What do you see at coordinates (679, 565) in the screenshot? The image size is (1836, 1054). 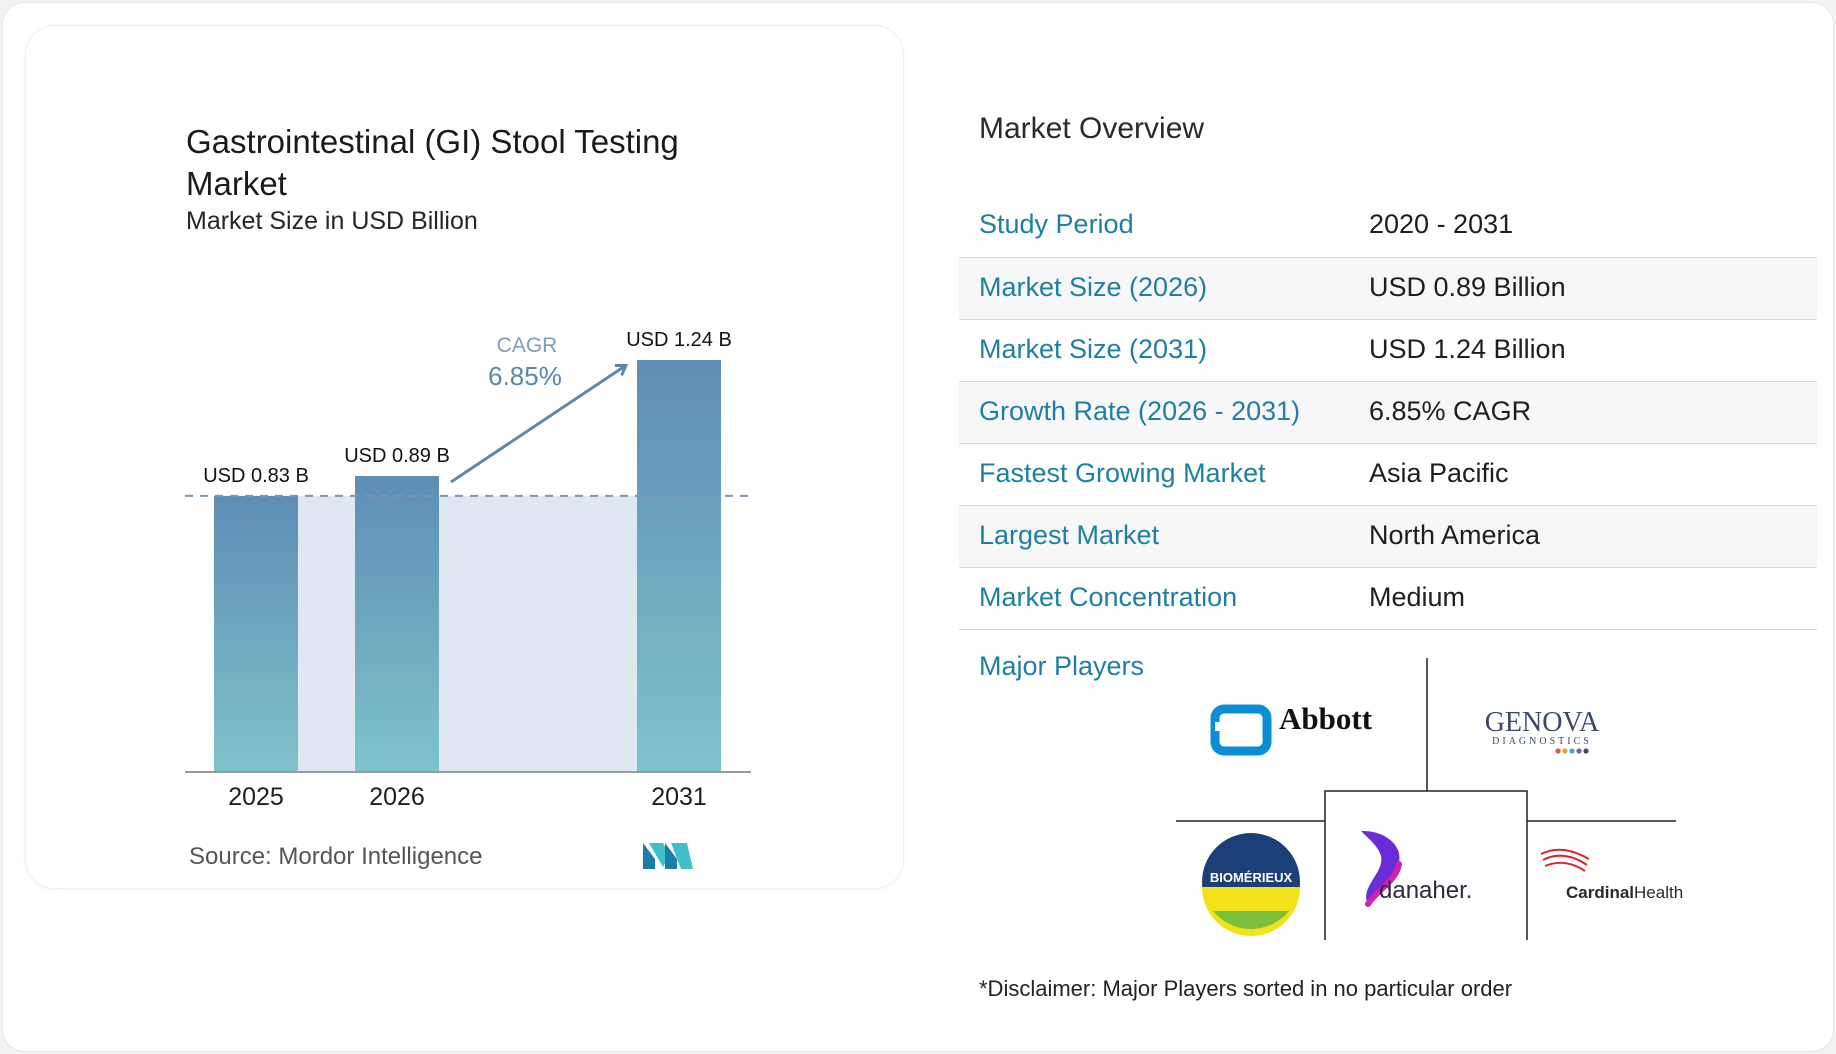 I see `bar-2031` at bounding box center [679, 565].